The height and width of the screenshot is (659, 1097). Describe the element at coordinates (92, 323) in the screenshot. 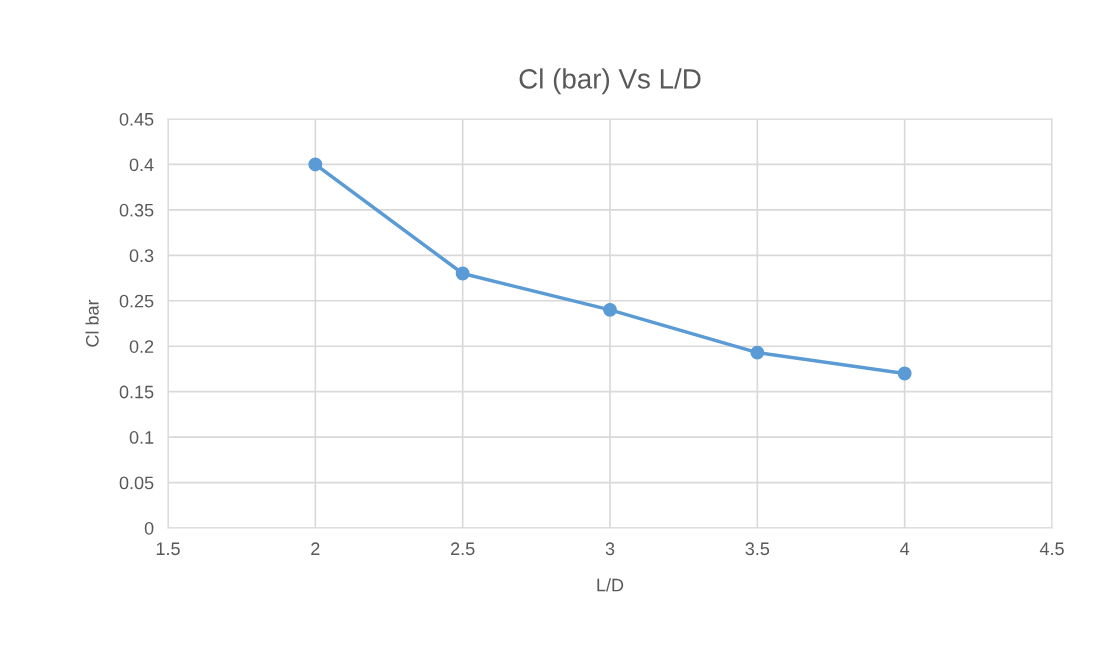

I see `y-axis-title: Cl bar` at that location.